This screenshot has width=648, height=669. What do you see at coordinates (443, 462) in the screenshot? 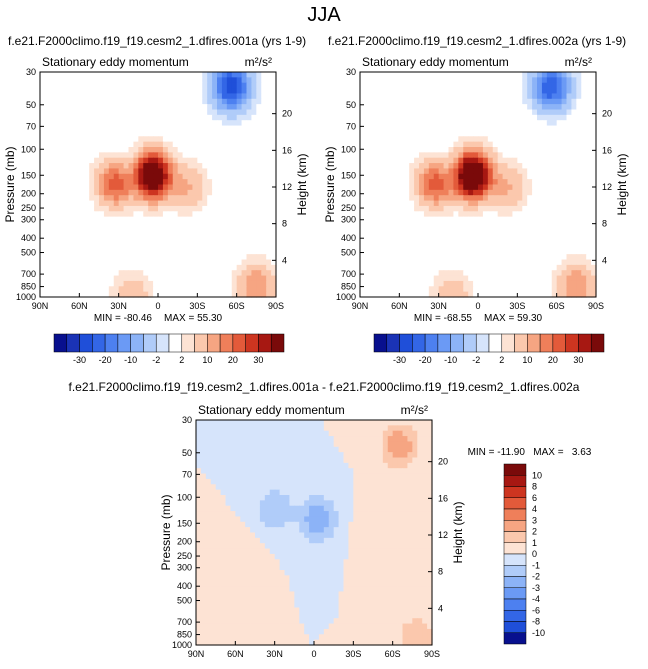
I see `panel3-htick: 20` at bounding box center [443, 462].